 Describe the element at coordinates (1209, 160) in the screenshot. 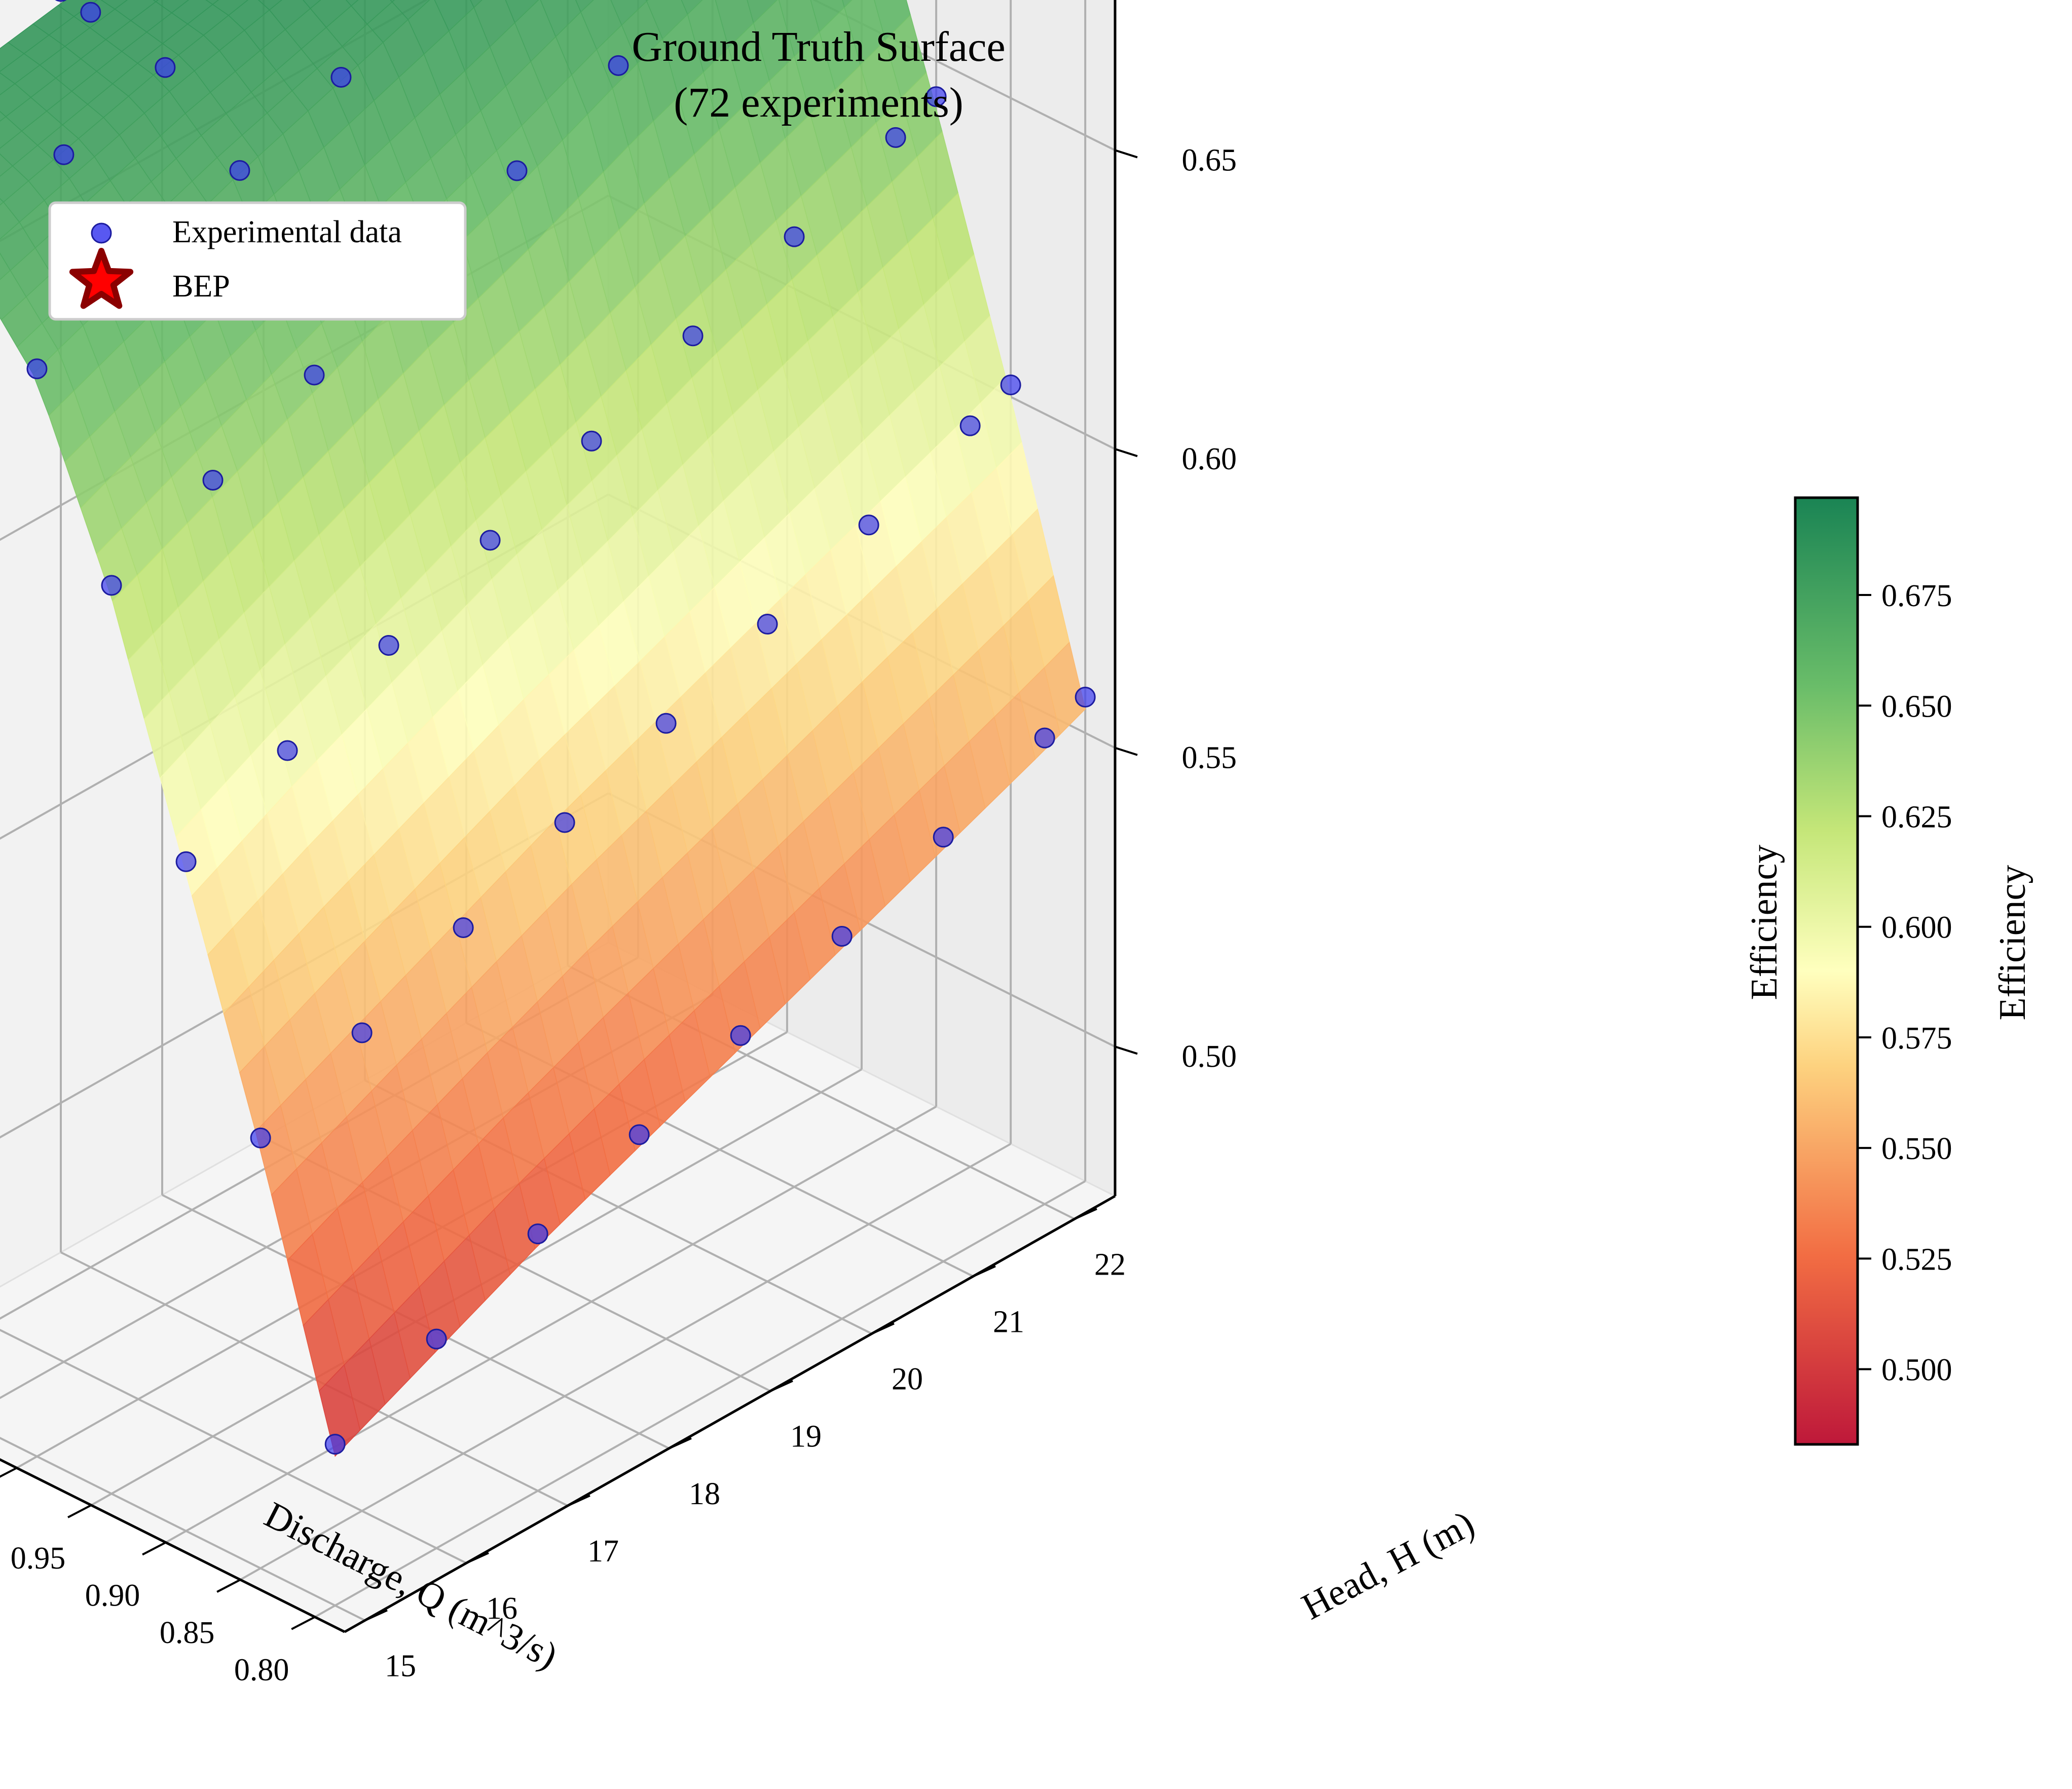

I see `z-tick-label: 0.65` at that location.